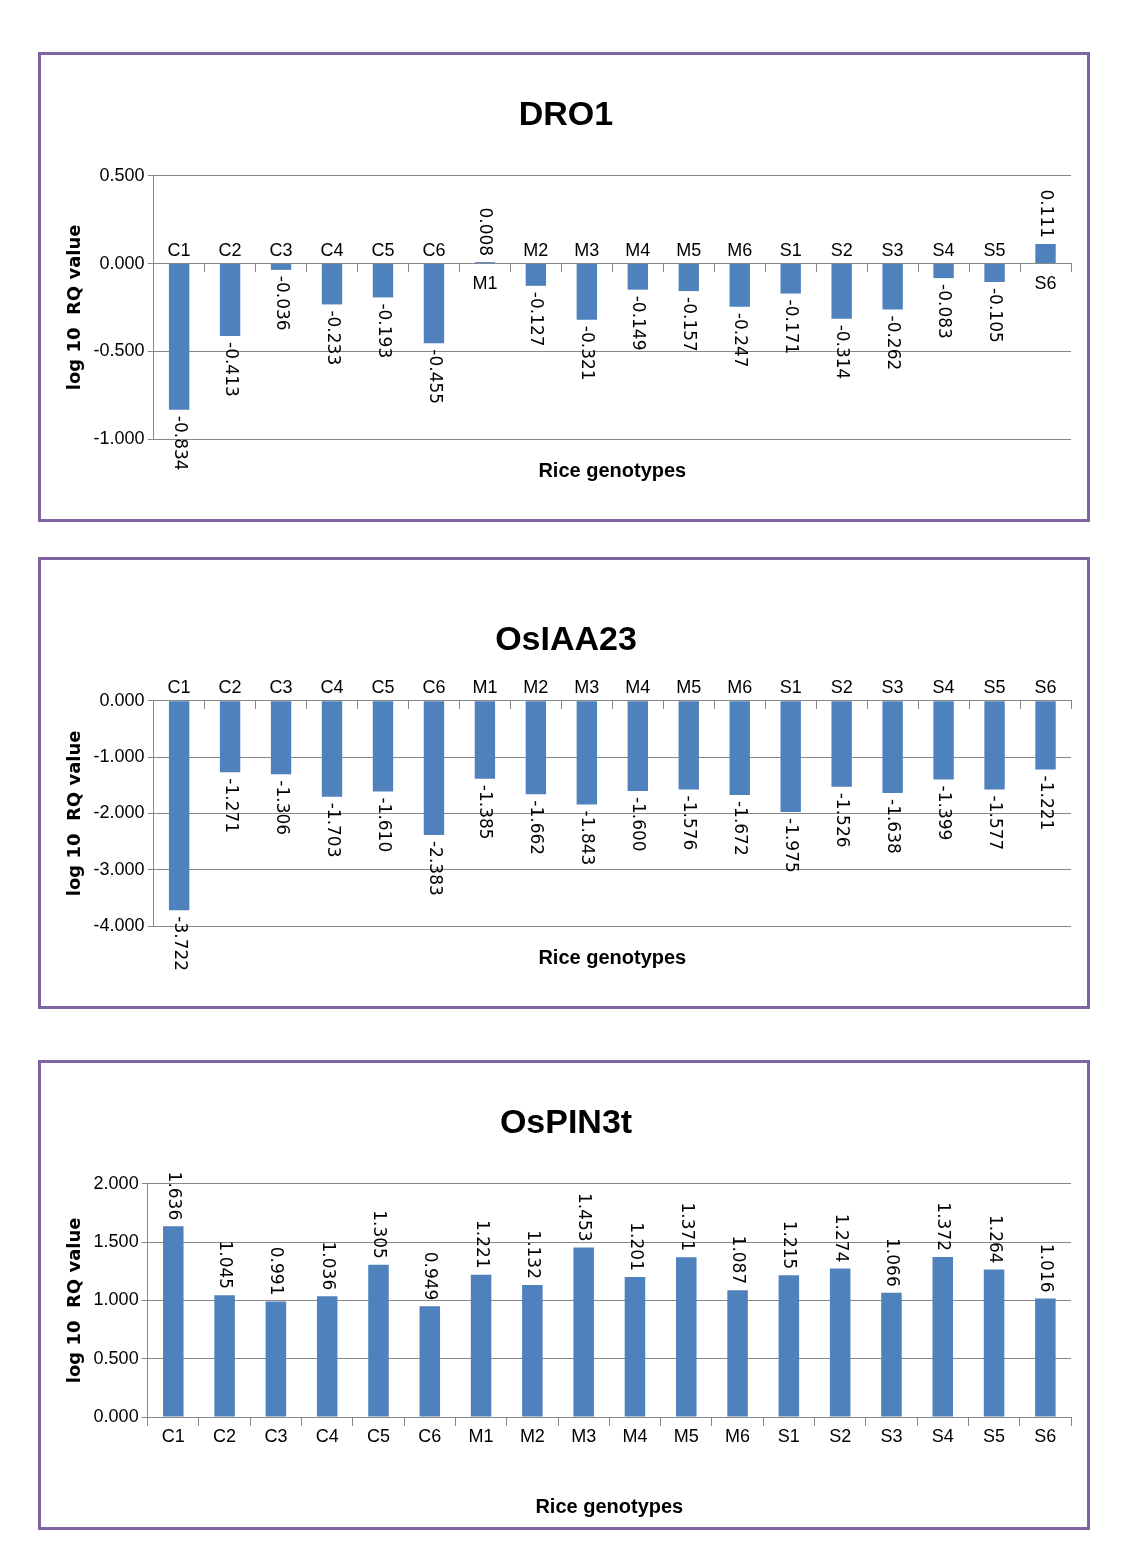  I want to click on data-label: 1.636, so click(174, 1196).